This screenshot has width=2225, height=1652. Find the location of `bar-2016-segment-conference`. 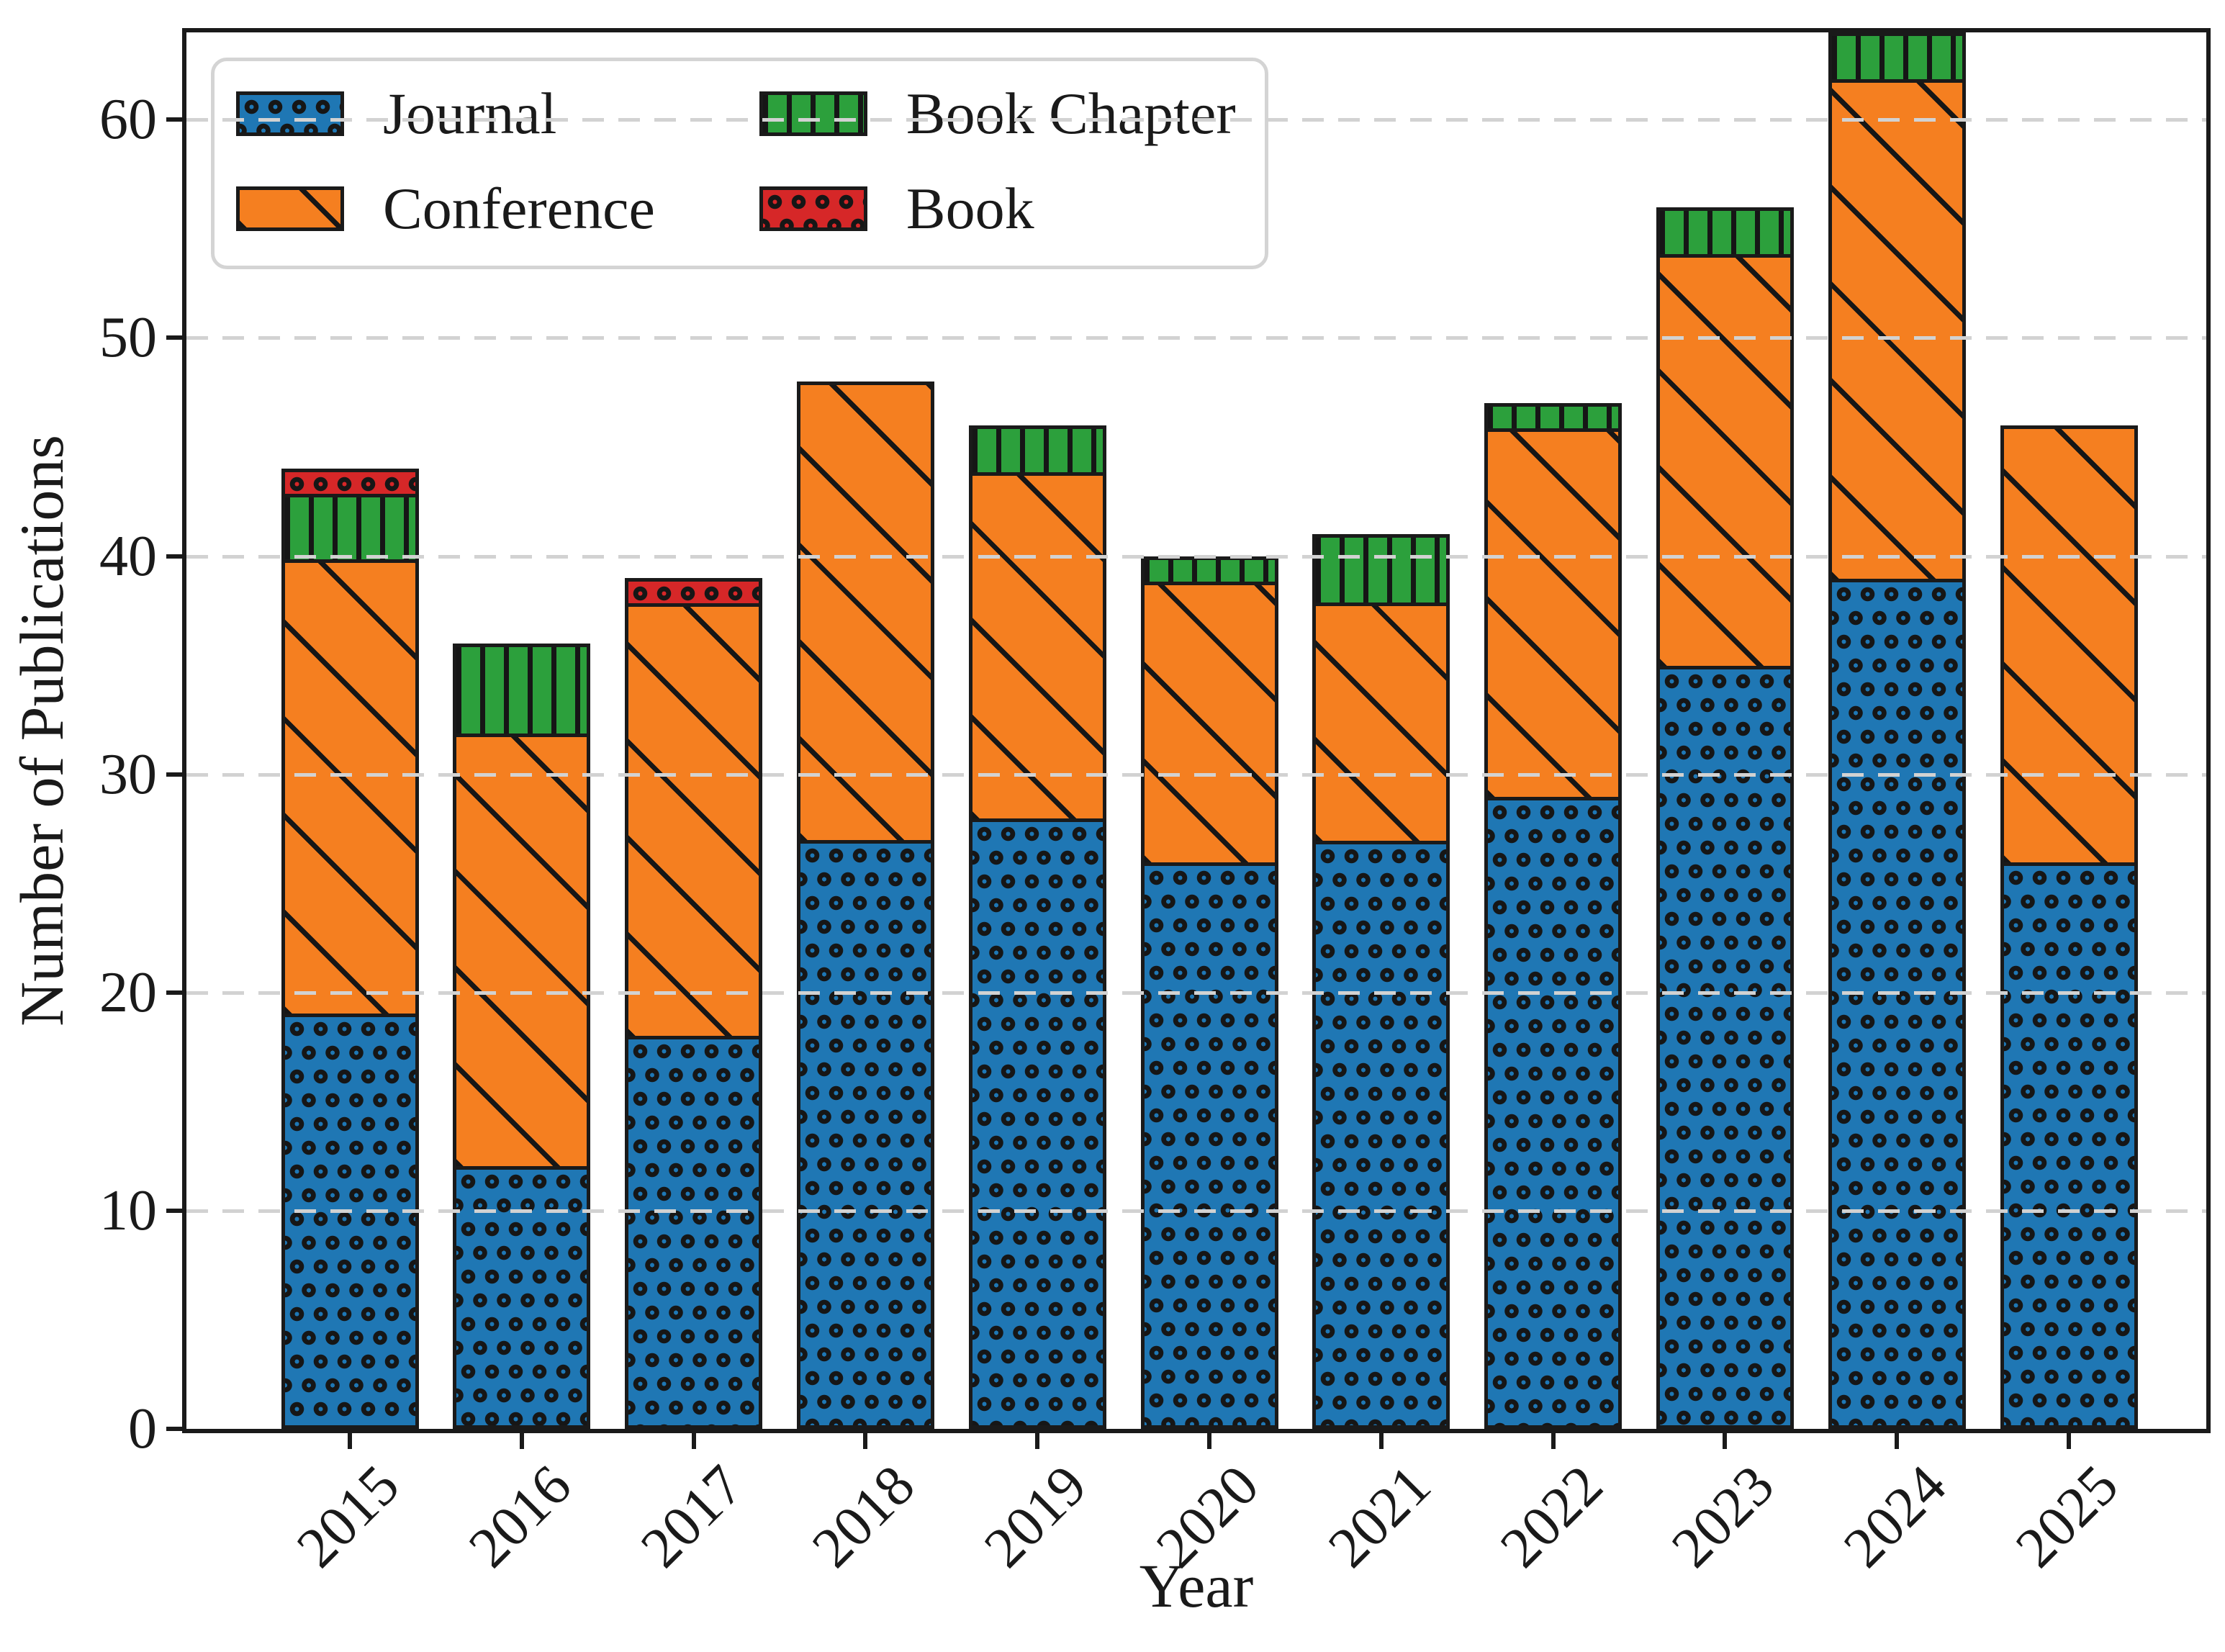

bar-2016-segment-conference is located at coordinates (521, 949).